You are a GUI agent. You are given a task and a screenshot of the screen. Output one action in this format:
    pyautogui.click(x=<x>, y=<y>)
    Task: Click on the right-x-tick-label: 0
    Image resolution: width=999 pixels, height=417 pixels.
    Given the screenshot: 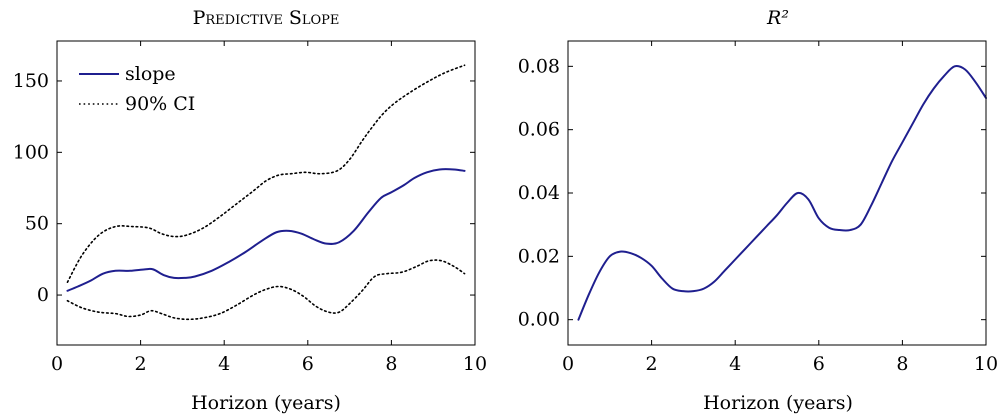 What is the action you would take?
    pyautogui.click(x=568, y=364)
    